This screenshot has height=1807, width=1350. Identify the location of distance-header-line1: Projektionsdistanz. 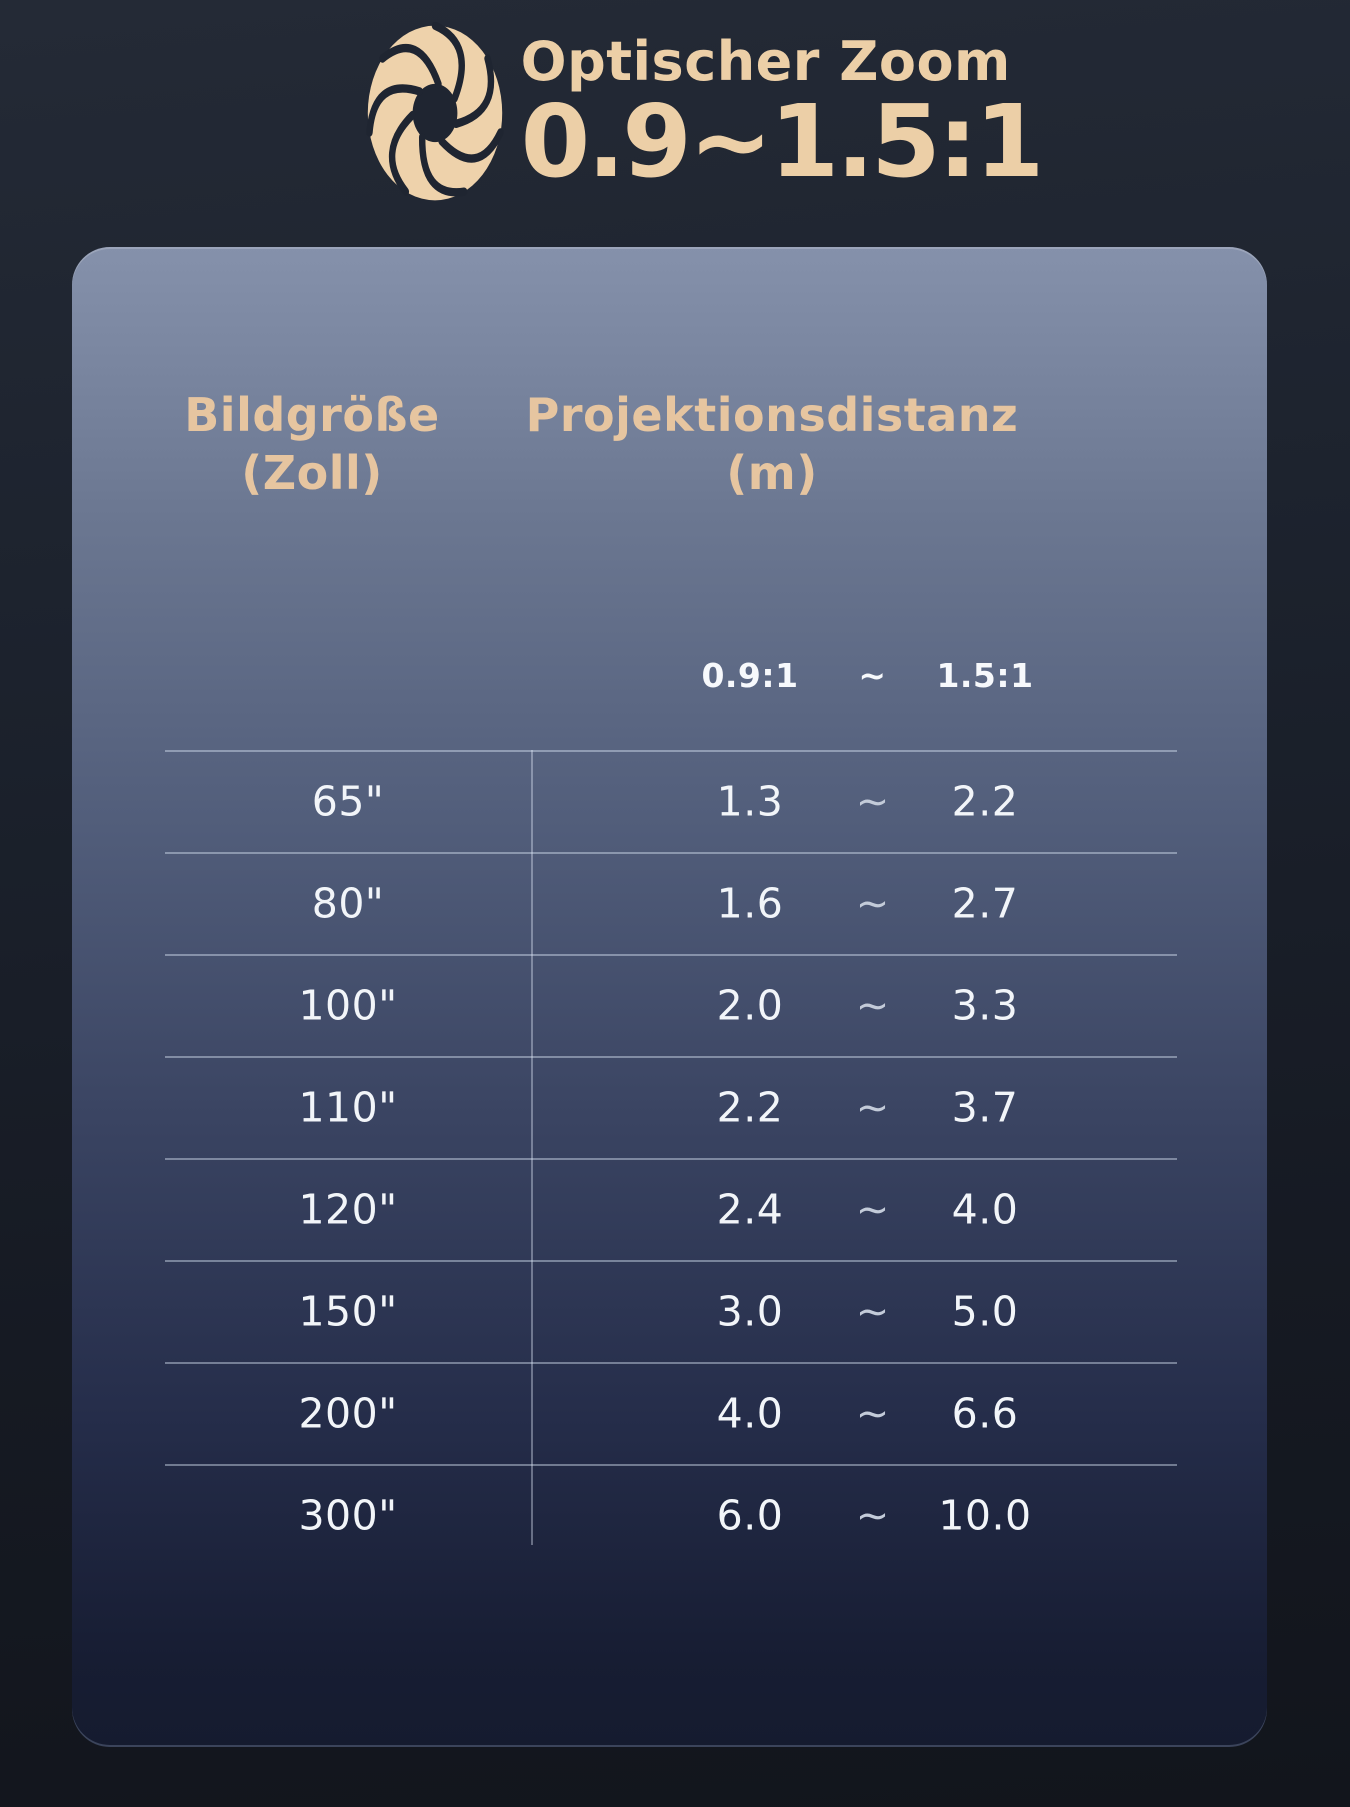
(772, 415).